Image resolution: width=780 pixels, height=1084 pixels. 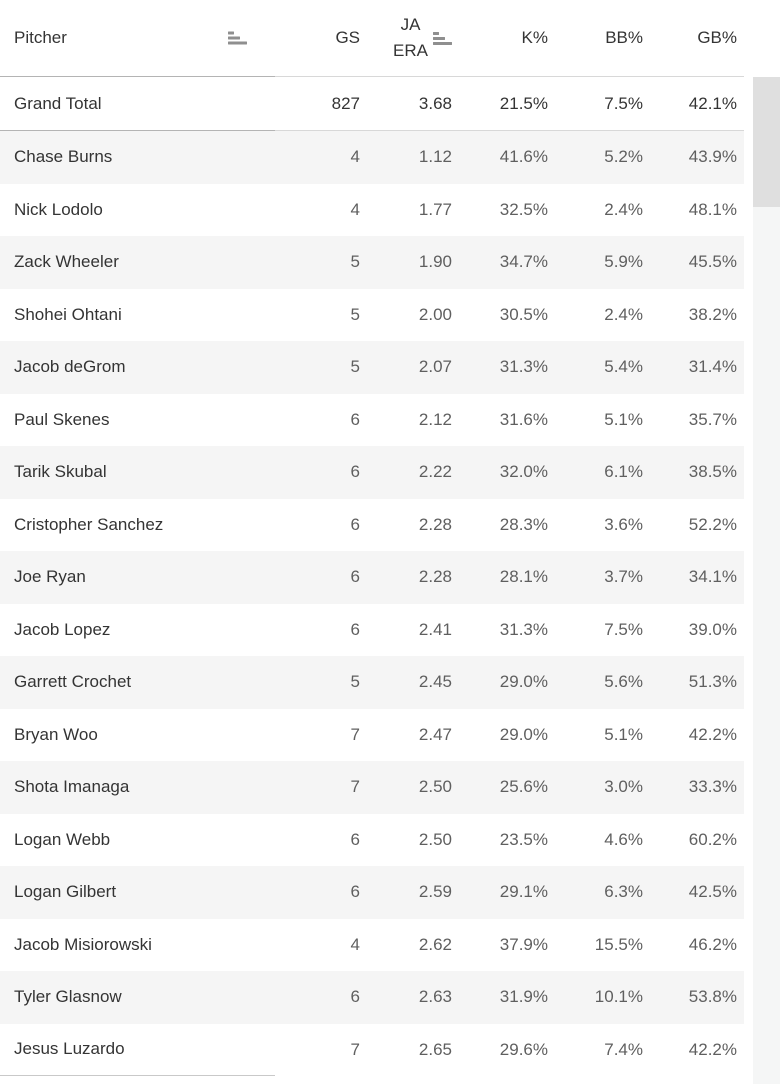 I want to click on column-header-pitcher: Pitcher, so click(x=137, y=38).